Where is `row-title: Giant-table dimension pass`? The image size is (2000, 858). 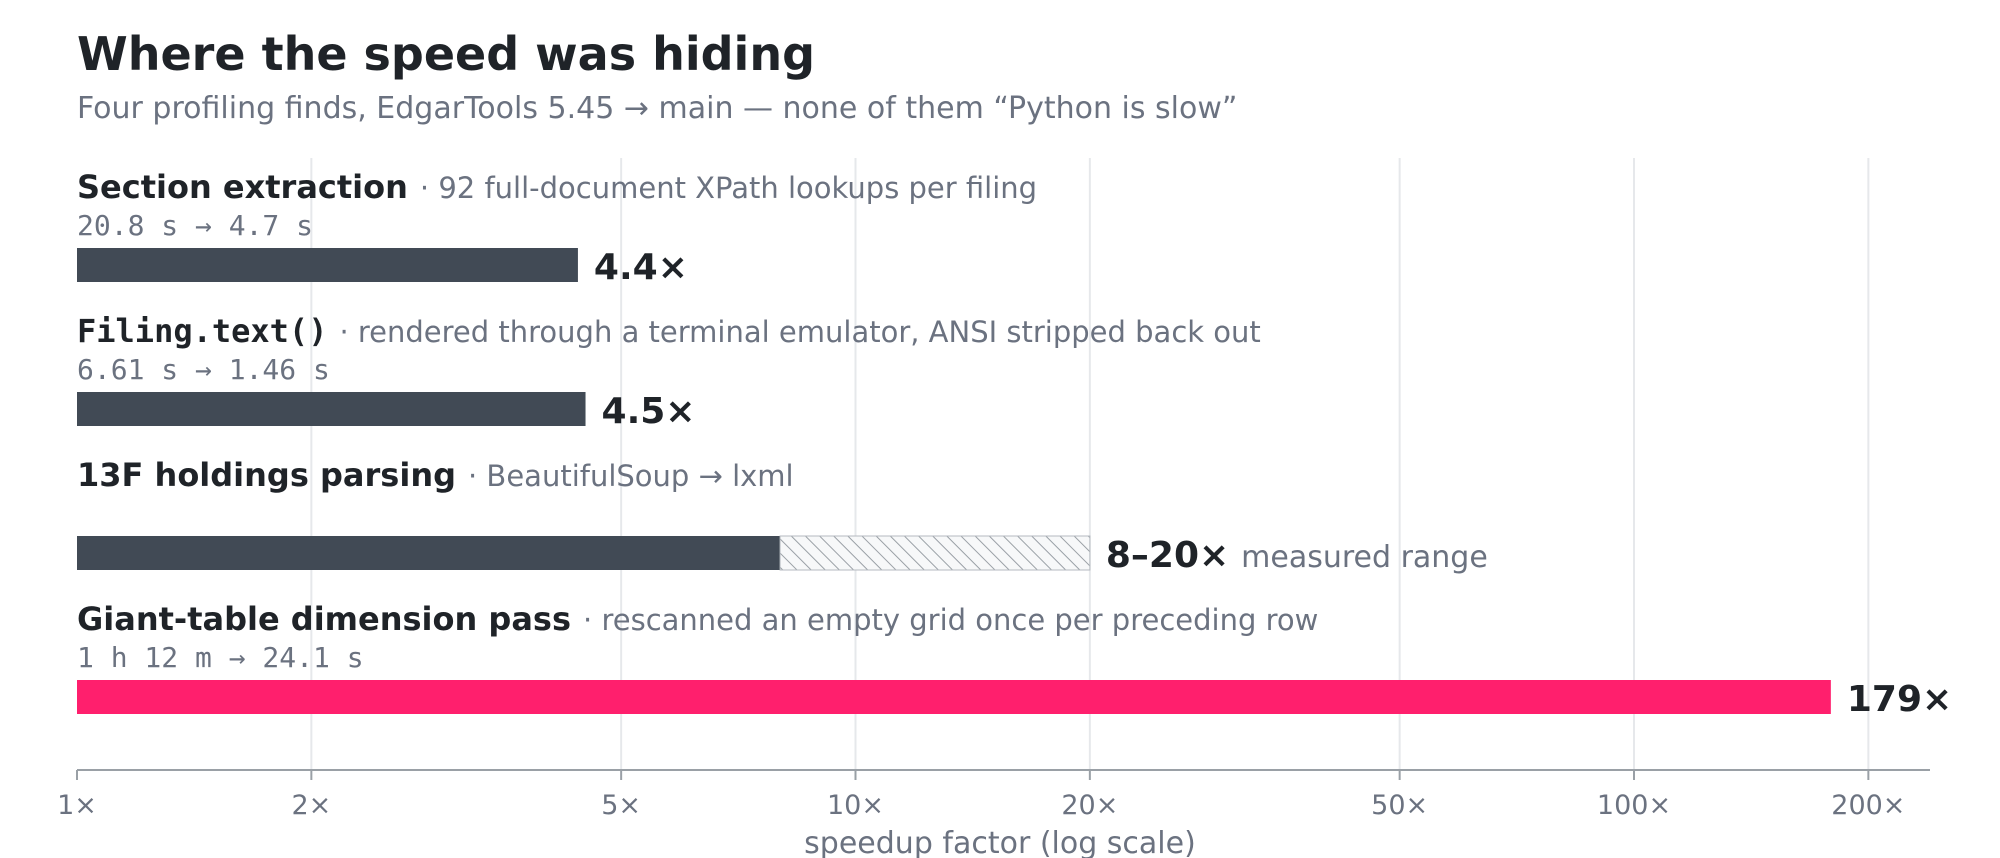 row-title: Giant-table dimension pass is located at coordinates (324, 619).